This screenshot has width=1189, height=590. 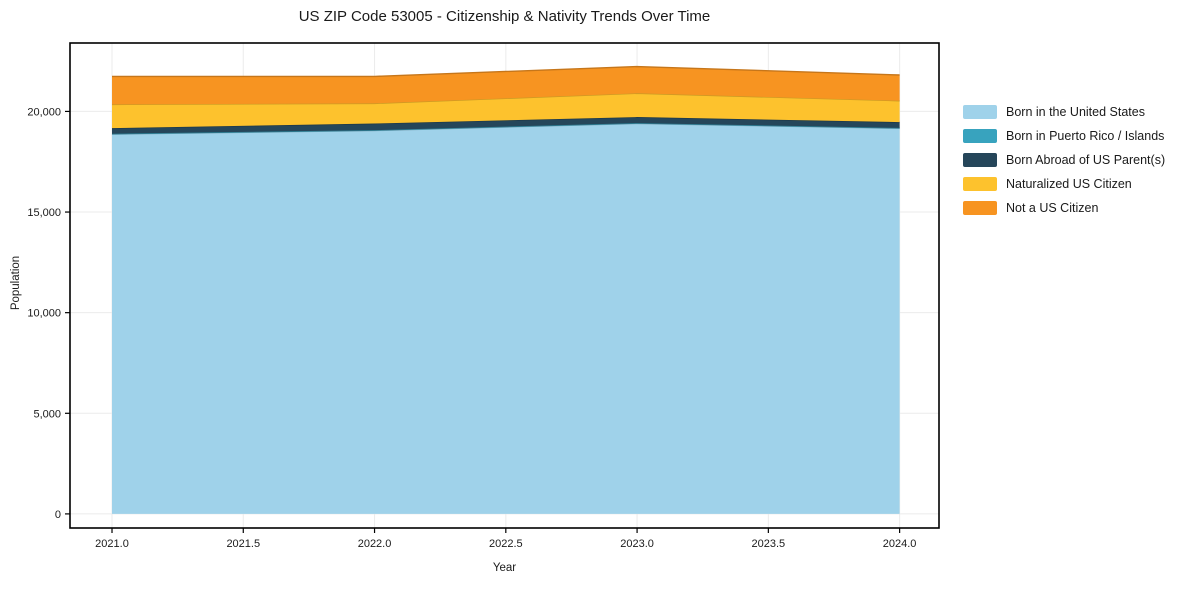 I want to click on legend-swatch-not-citizen, so click(x=980, y=208).